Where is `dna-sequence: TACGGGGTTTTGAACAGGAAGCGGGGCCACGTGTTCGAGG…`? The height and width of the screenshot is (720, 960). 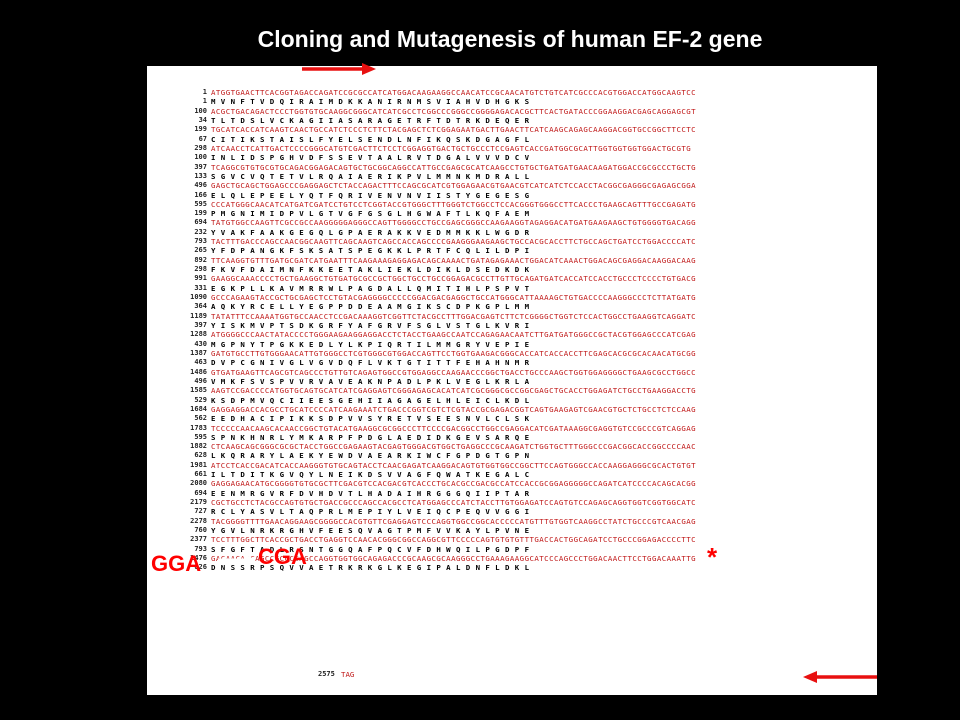
dna-sequence: TACGGGGTTTTGAACAGGAAGCGGGGCCACGTGTTCGAGG… is located at coordinates (454, 521).